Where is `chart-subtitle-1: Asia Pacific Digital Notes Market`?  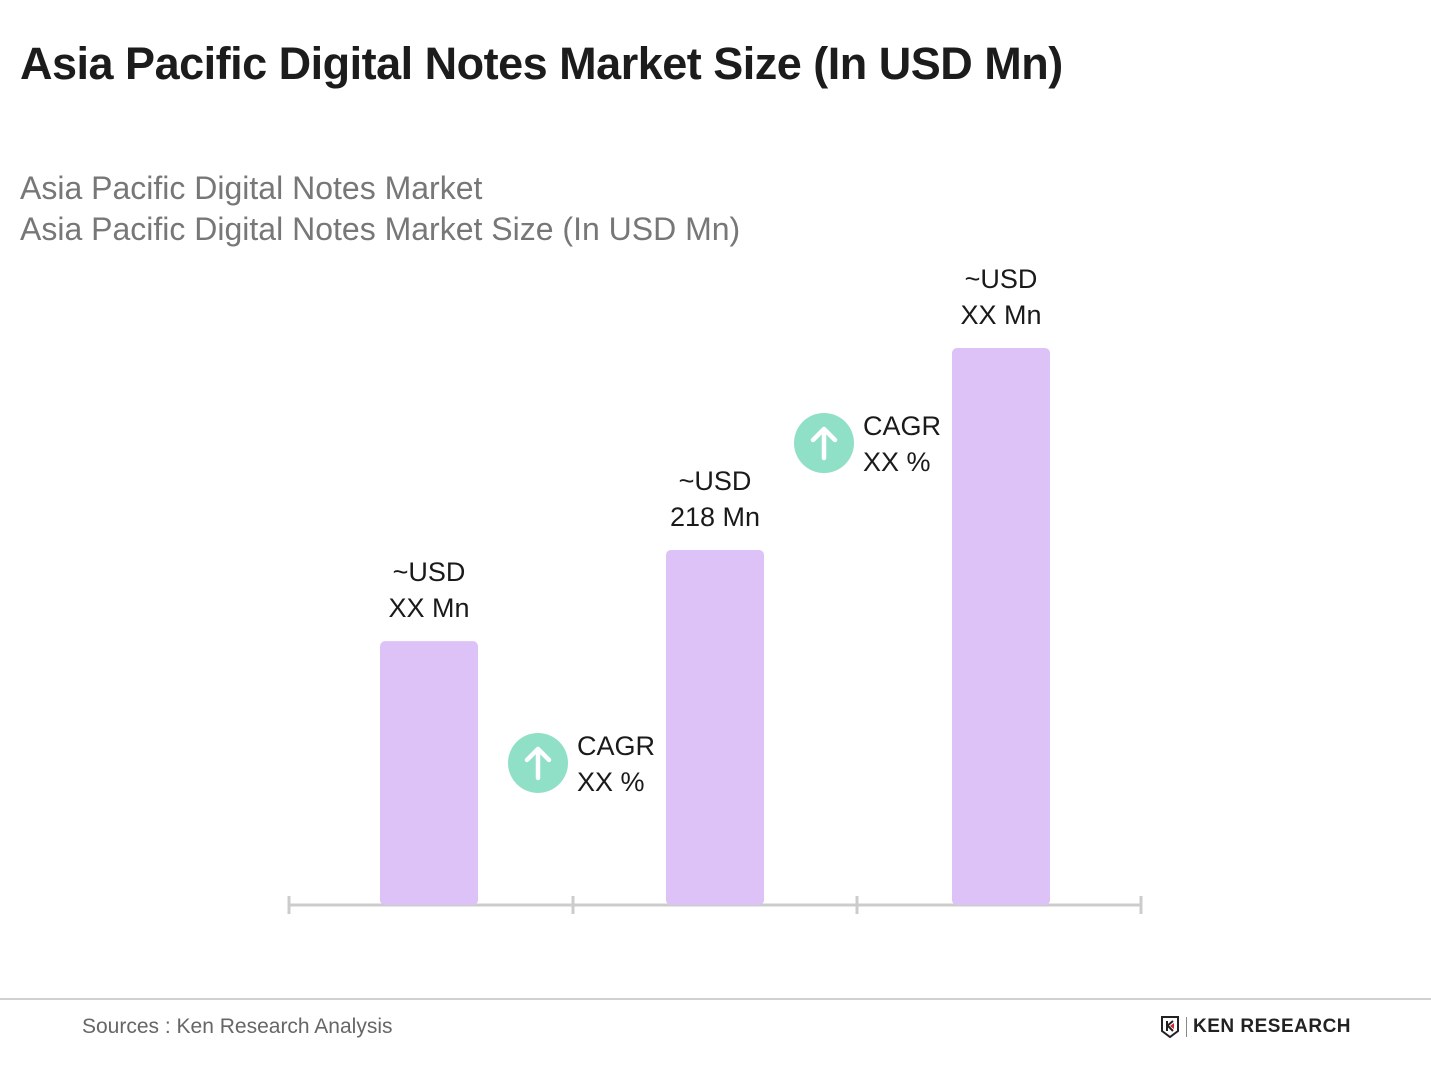
chart-subtitle-1: Asia Pacific Digital Notes Market is located at coordinates (251, 188).